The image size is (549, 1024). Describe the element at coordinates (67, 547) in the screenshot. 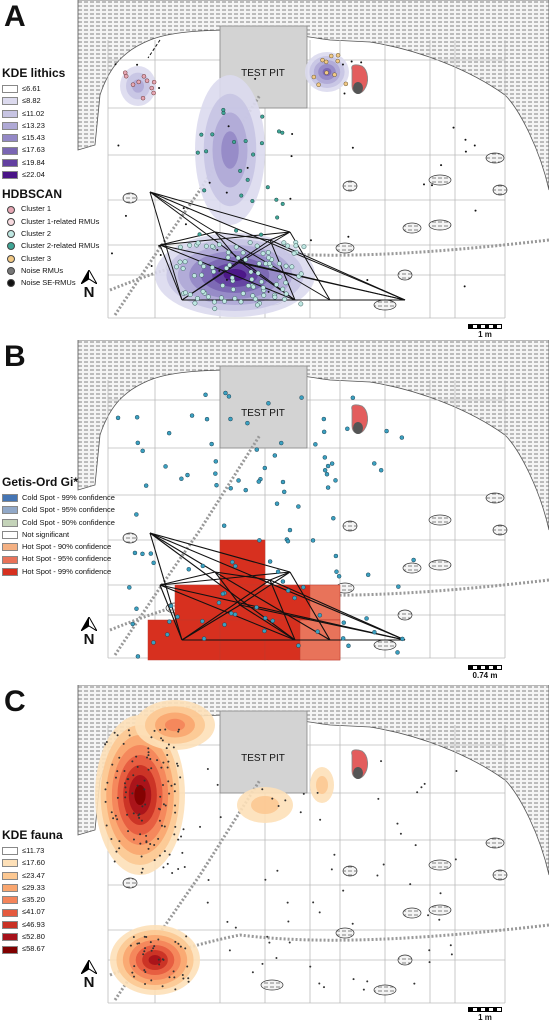

I see `legend-label: Hot Spot - 90% confidence` at that location.